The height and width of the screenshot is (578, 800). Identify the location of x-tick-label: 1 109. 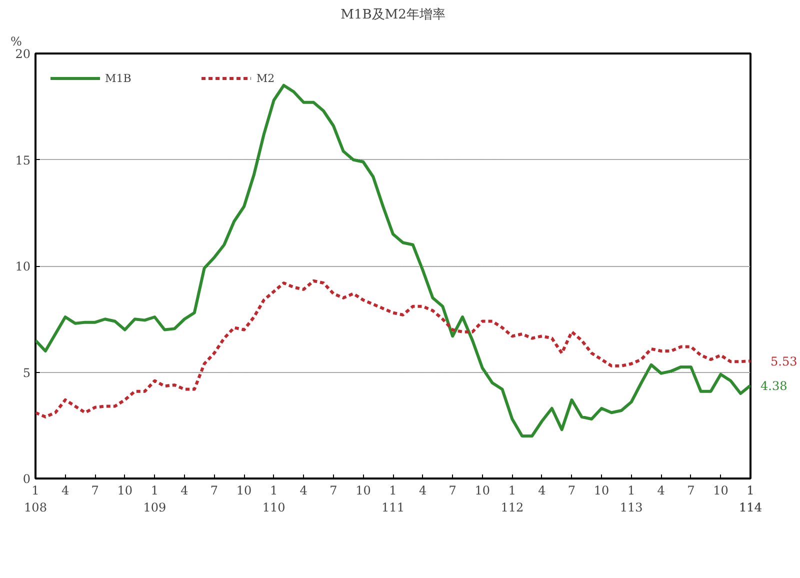
(154, 499).